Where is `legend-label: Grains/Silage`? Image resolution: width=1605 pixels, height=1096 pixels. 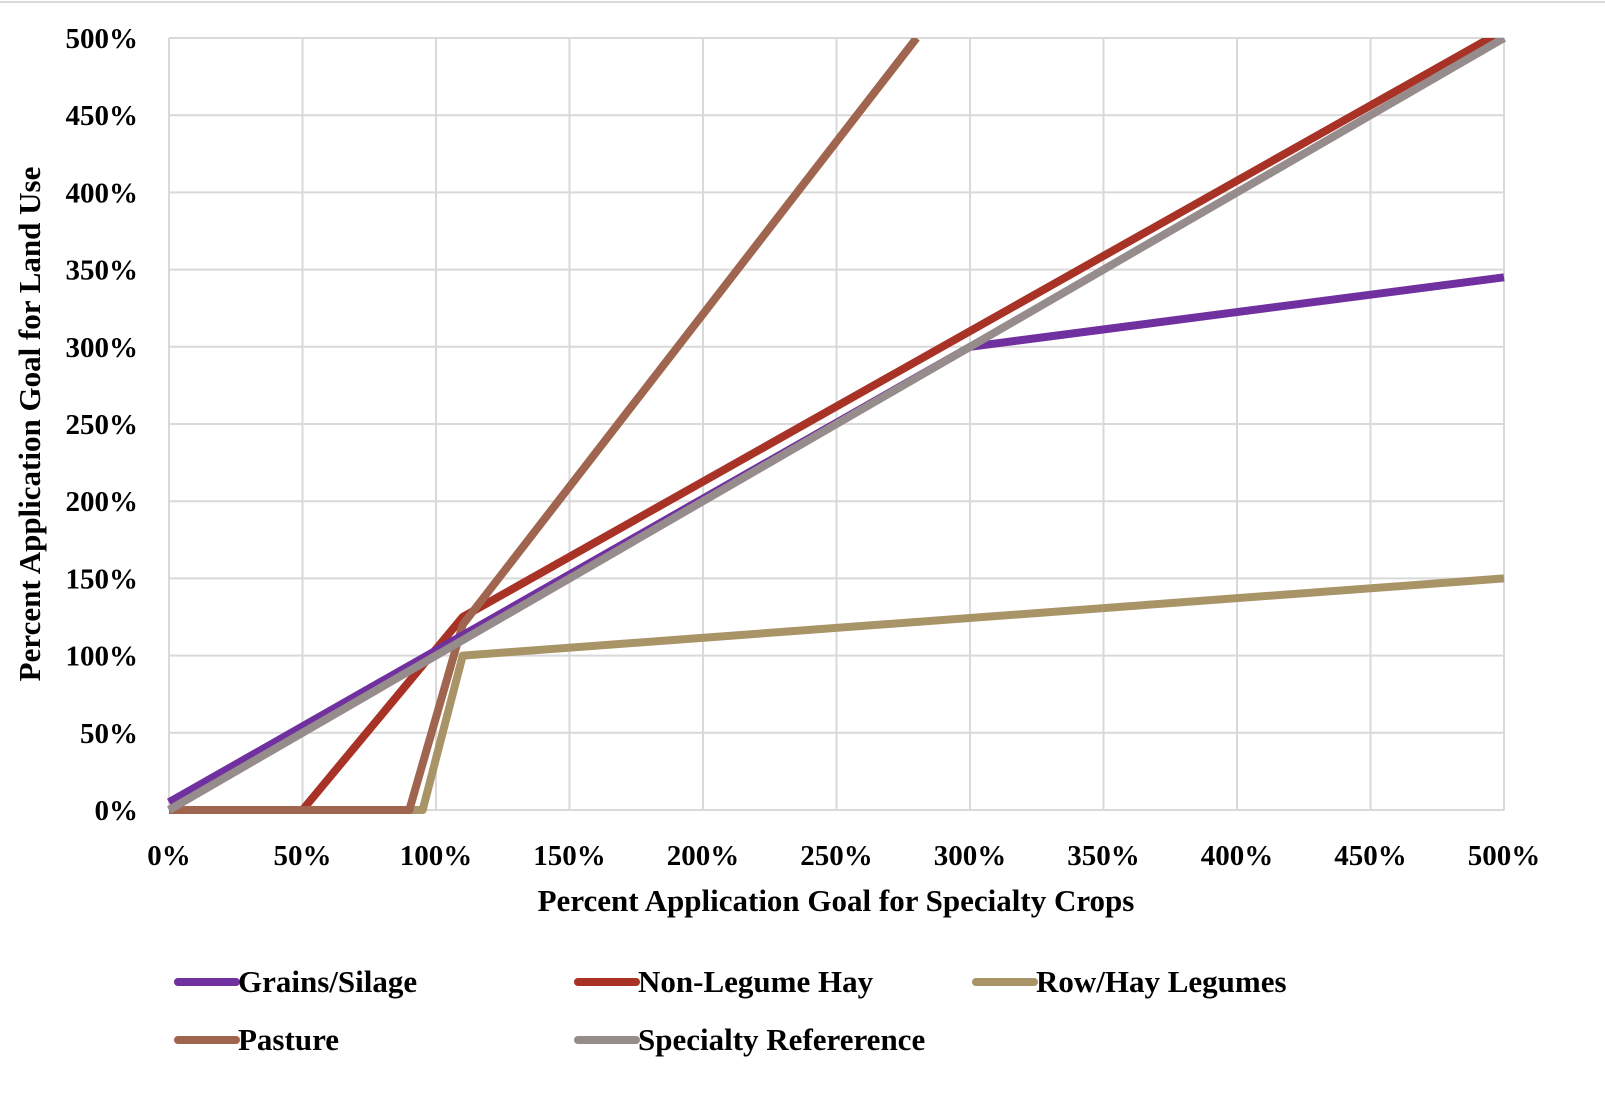
legend-label: Grains/Silage is located at coordinates (327, 981).